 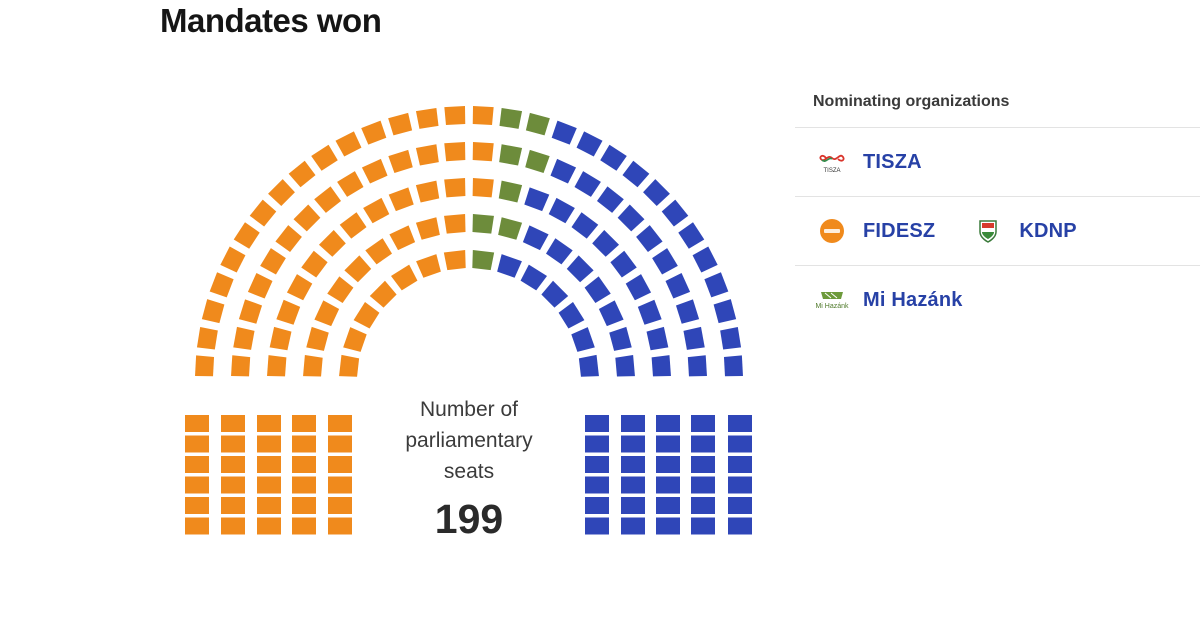 I want to click on legend-item-kdnp: KDNP, so click(x=1024, y=231).